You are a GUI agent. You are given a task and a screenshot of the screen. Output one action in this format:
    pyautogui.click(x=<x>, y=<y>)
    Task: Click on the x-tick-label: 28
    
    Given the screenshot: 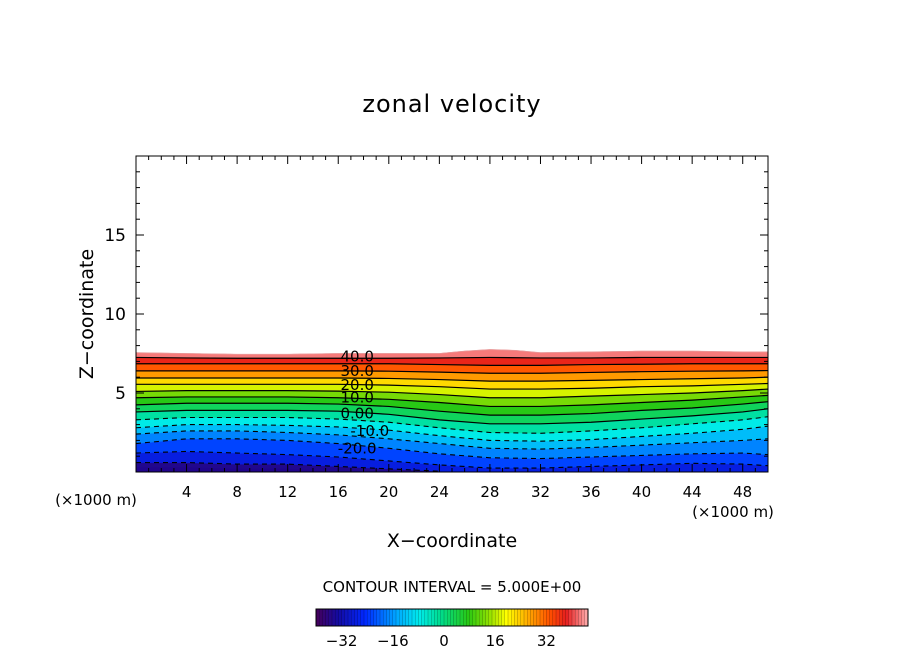 What is the action you would take?
    pyautogui.click(x=489, y=492)
    